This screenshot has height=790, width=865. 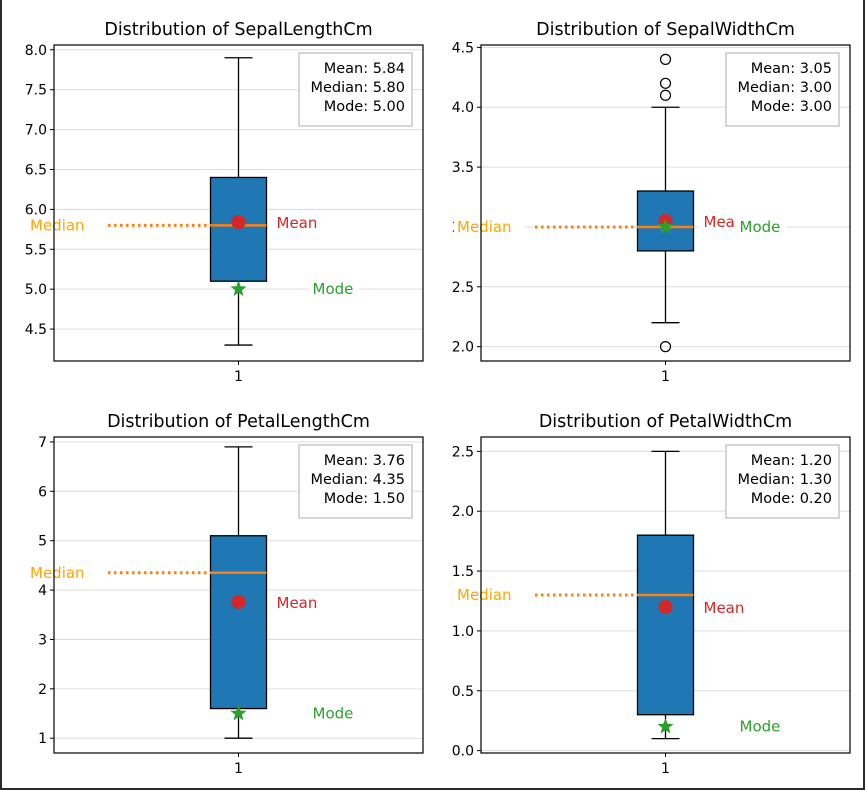 What do you see at coordinates (719, 222) in the screenshot?
I see `mean-label: Mea` at bounding box center [719, 222].